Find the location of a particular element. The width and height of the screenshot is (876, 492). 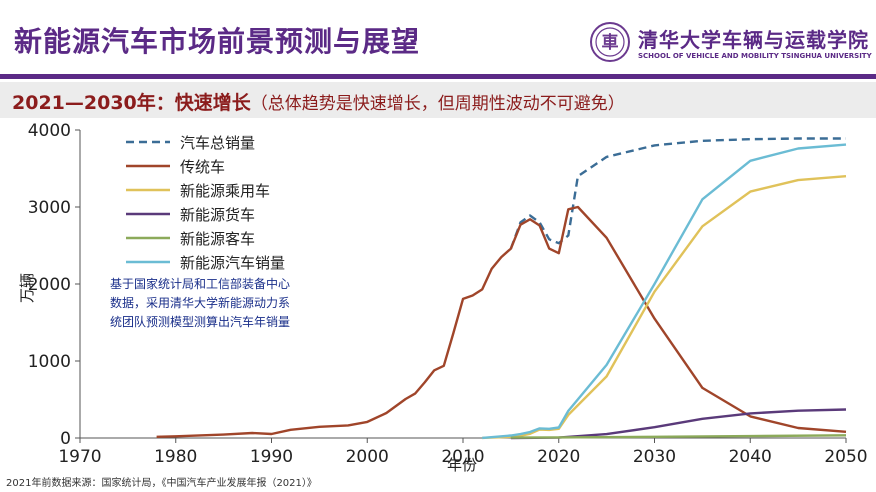

data-source-footnote: 2021年前数据来源：国家统计局，《中国汽车产业发展年报（2021）》 is located at coordinates (161, 483).